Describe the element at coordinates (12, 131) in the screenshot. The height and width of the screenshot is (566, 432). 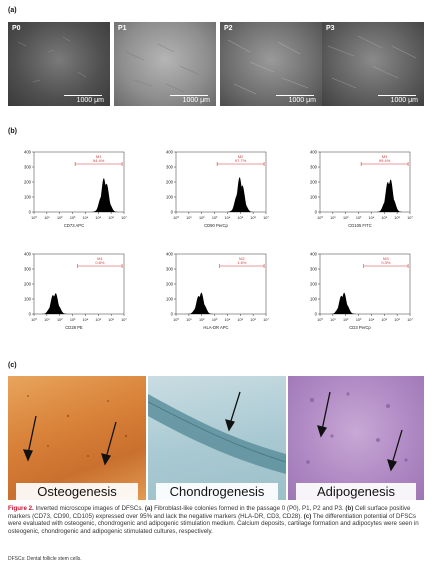
I see `panel-b-label: (b)` at that location.